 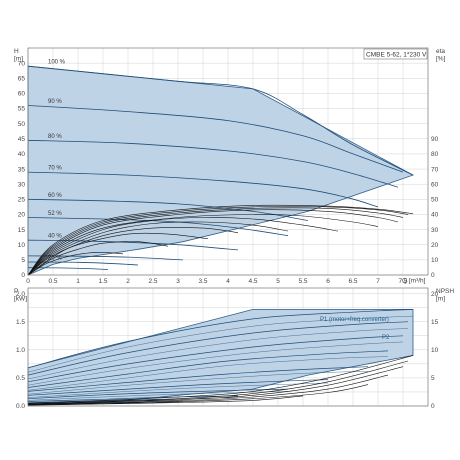 What do you see at coordinates (20, 295) in the screenshot?
I see `power-y-axis-title: P [kW]` at bounding box center [20, 295].